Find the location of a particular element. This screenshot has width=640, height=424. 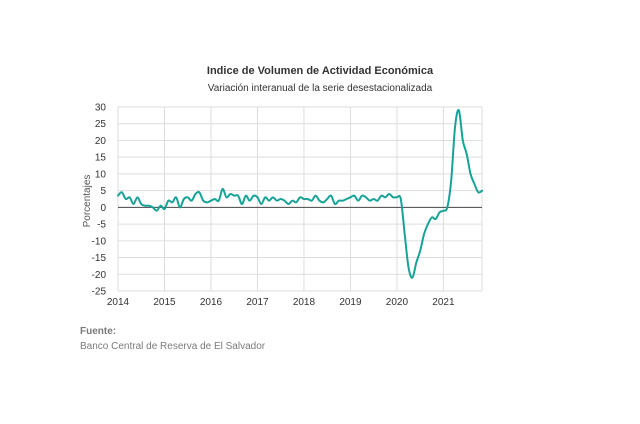

y-tick-label: 0 is located at coordinates (103, 208).